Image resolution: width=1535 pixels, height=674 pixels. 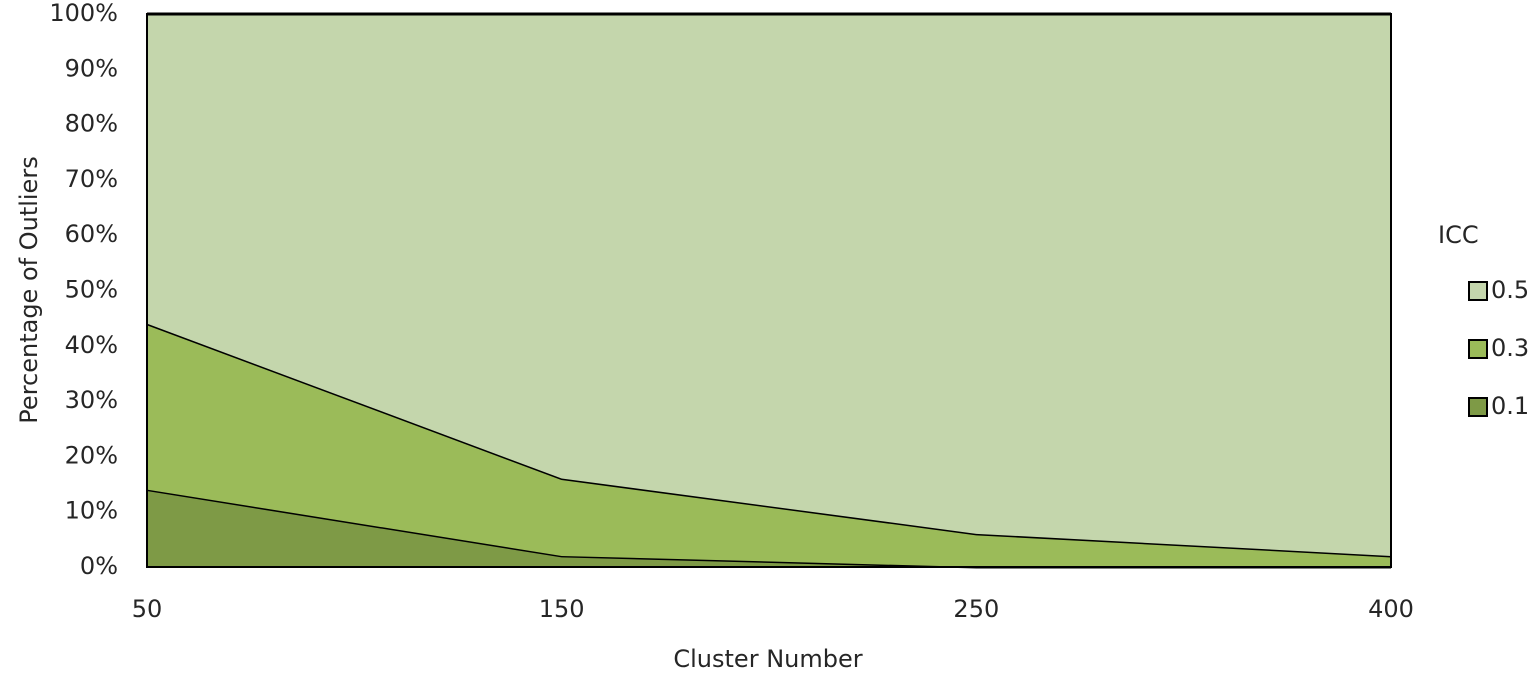 I want to click on legend-title: ICC, so click(x=1458, y=235).